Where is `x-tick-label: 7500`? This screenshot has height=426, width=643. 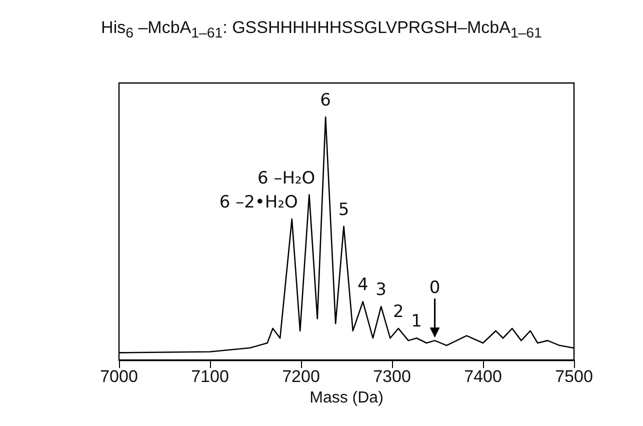
x-tick-label: 7500 is located at coordinates (574, 376).